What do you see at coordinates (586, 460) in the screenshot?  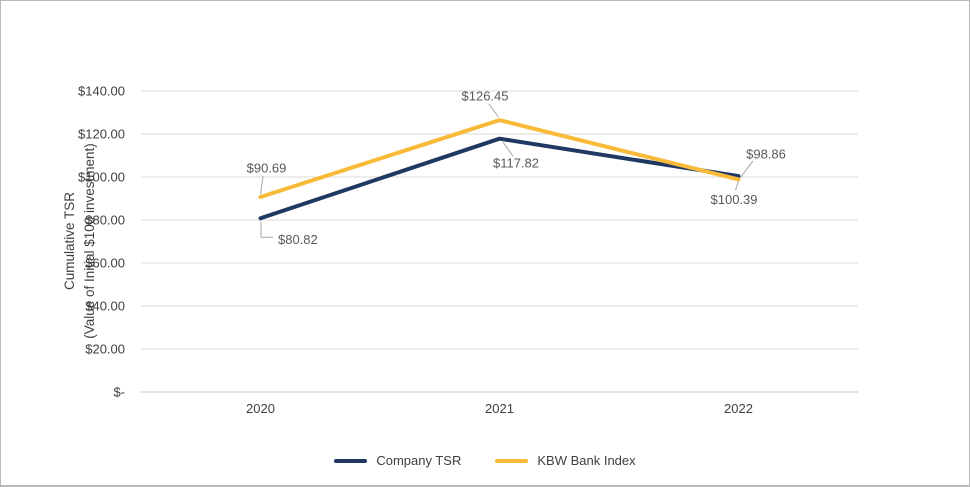 I see `legend-label-kbw-bank-index: KBW Bank Index` at bounding box center [586, 460].